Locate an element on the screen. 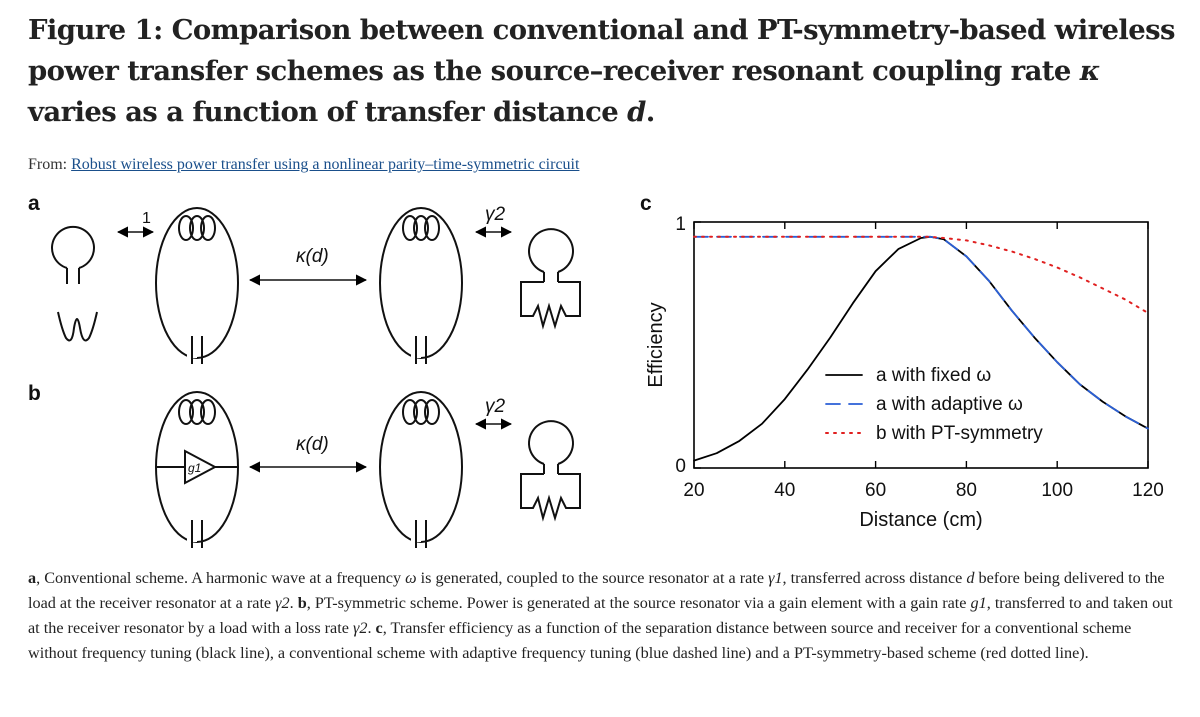 The height and width of the screenshot is (717, 1200). source-resonator-a is located at coordinates (197, 285).